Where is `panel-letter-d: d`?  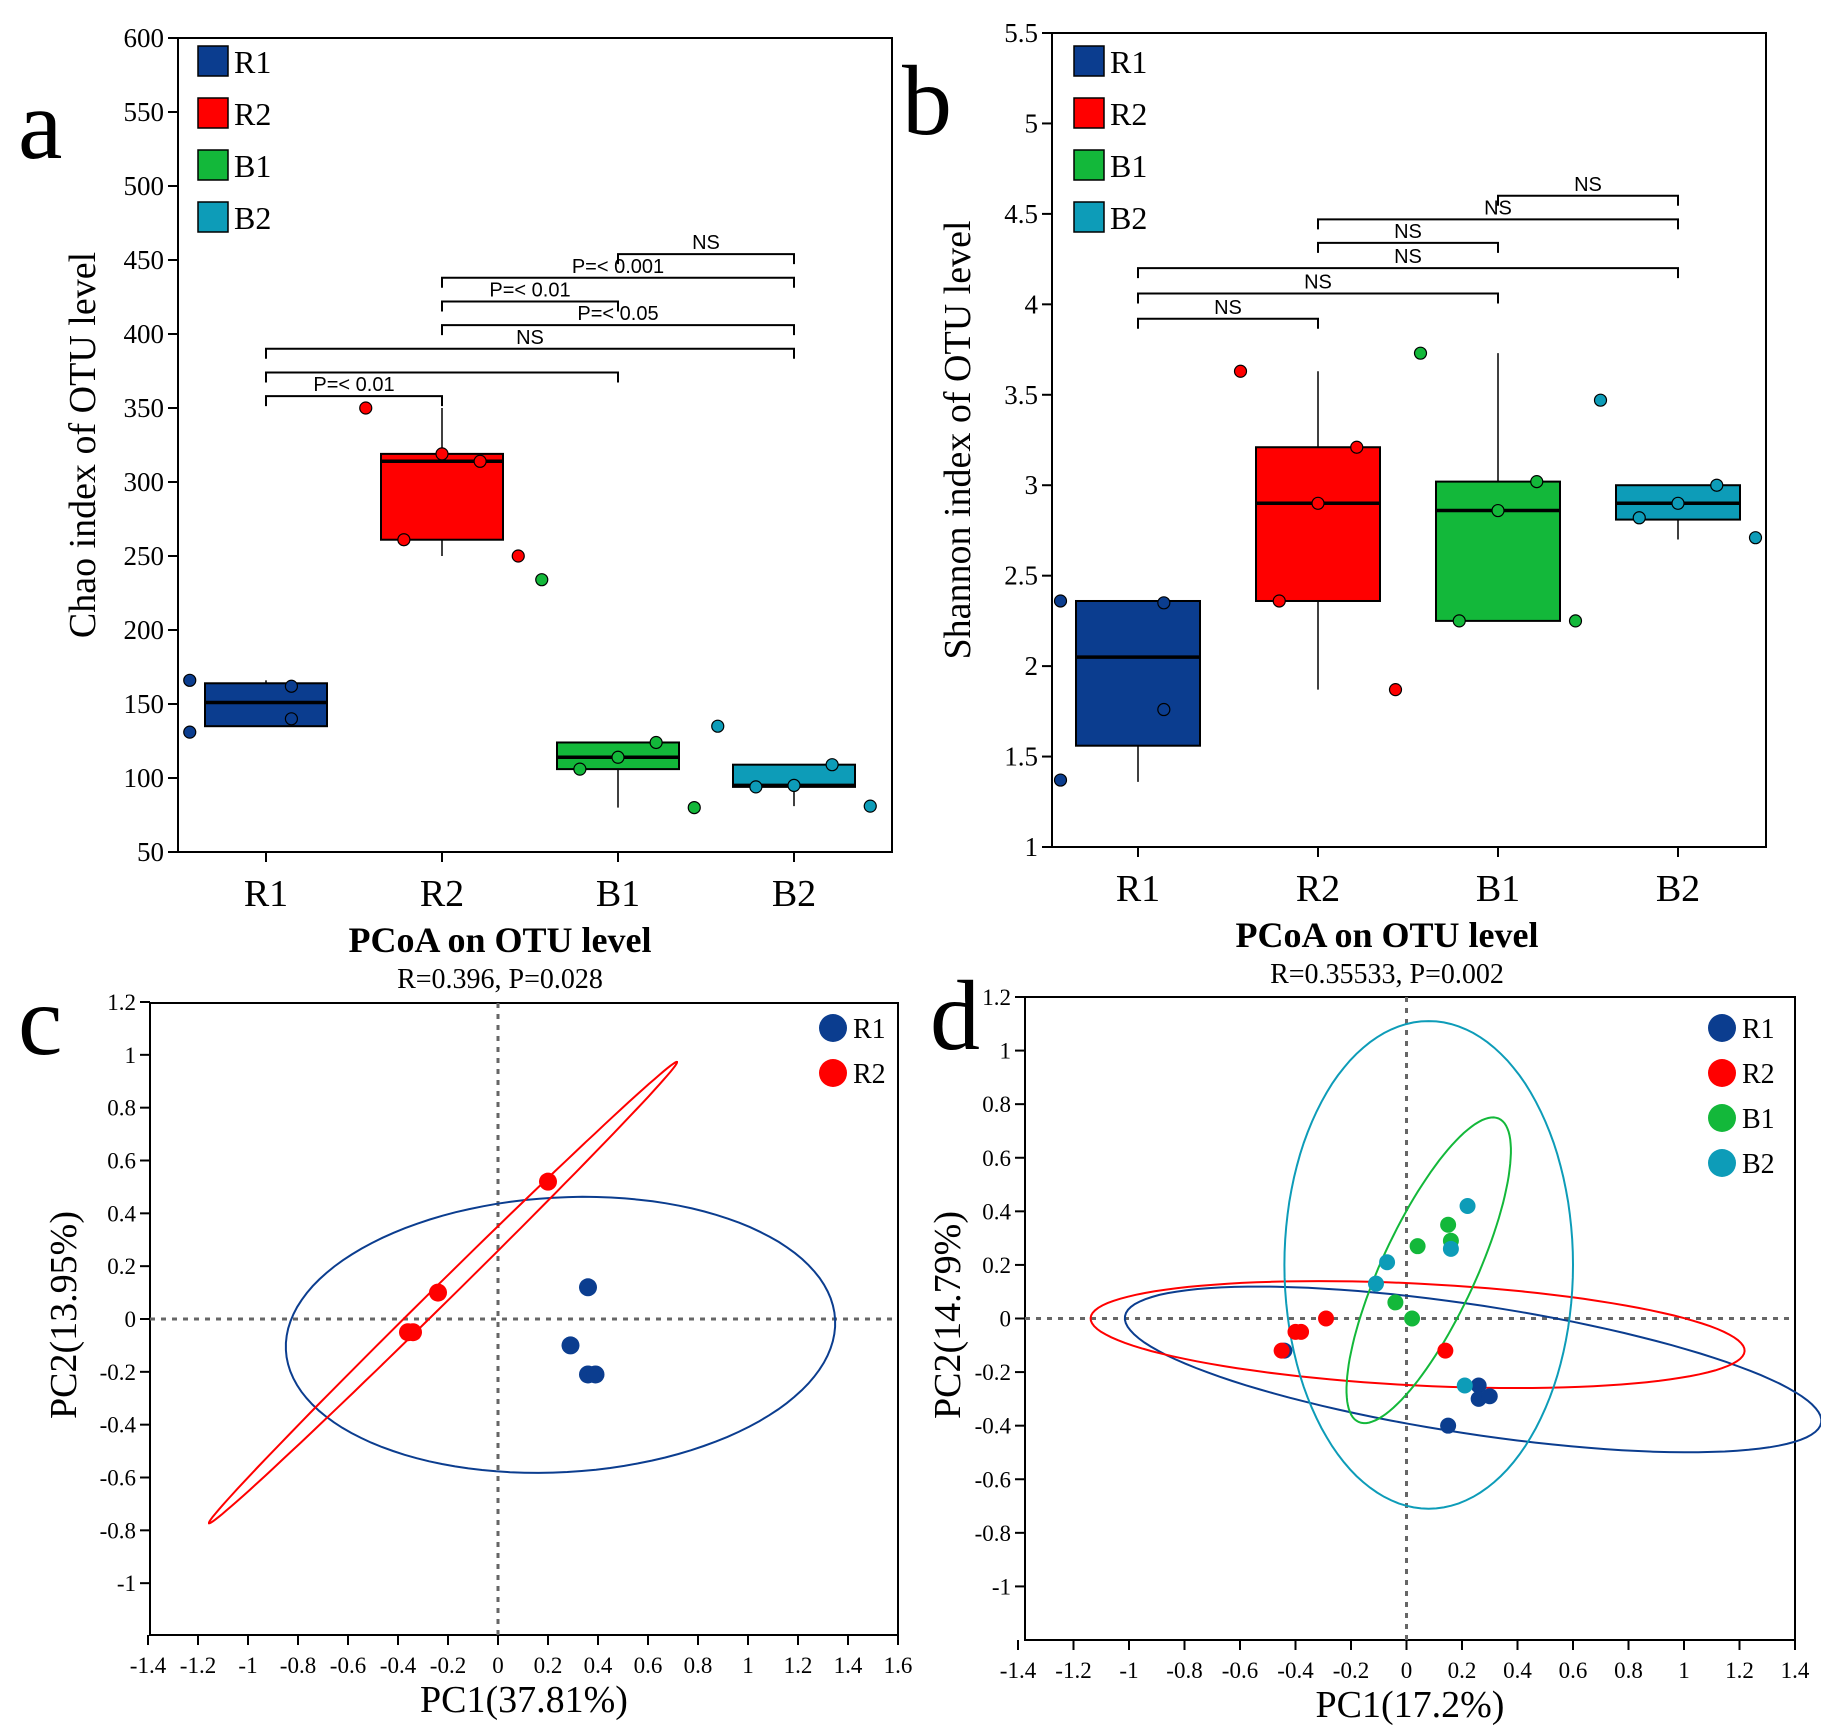 panel-letter-d: d is located at coordinates (955, 1015).